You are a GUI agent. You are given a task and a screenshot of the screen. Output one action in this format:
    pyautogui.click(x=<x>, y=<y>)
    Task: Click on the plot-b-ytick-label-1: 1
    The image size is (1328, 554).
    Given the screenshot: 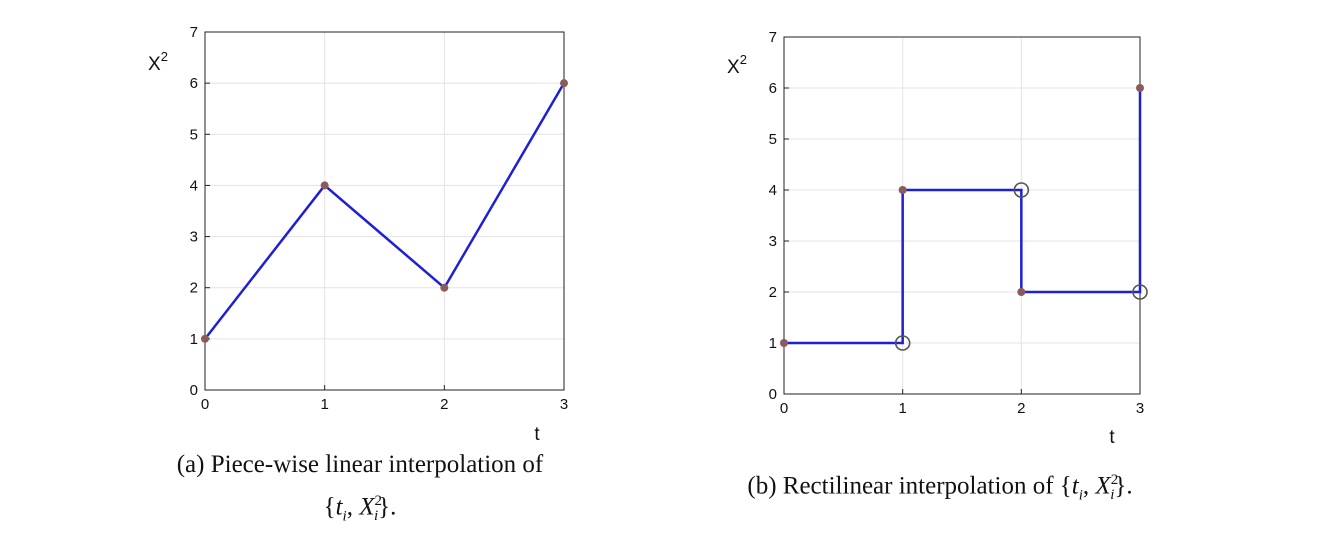 What is the action you would take?
    pyautogui.click(x=773, y=343)
    